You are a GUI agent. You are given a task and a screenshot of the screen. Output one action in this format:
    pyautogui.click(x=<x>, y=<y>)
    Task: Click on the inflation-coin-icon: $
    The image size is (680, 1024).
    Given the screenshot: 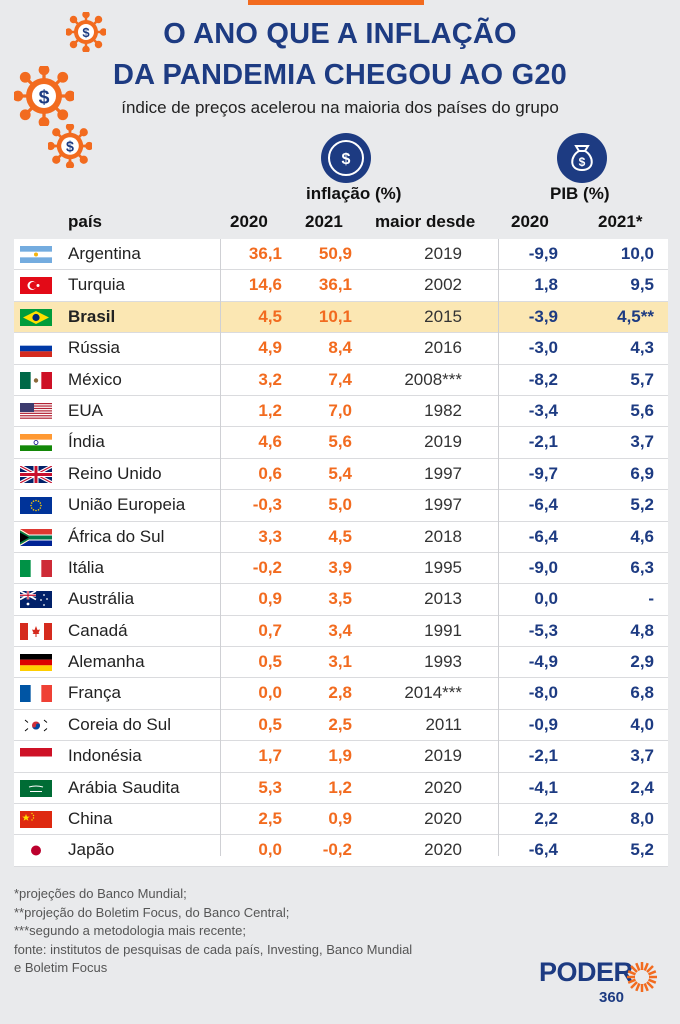 What is the action you would take?
    pyautogui.click(x=346, y=158)
    